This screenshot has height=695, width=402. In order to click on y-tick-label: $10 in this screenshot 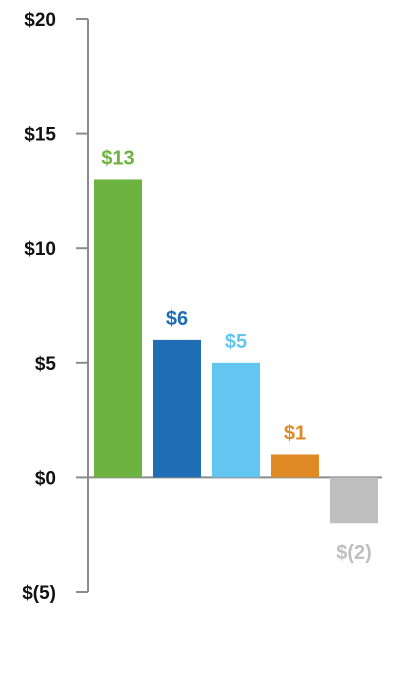, I will do `click(40, 249)`.